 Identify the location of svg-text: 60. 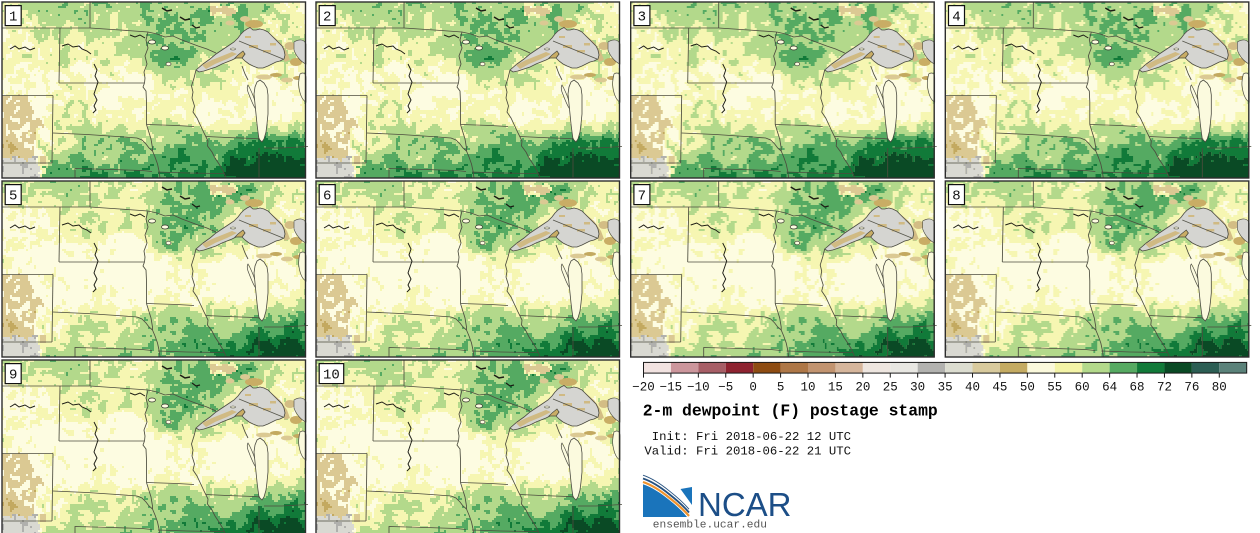
(1082, 388).